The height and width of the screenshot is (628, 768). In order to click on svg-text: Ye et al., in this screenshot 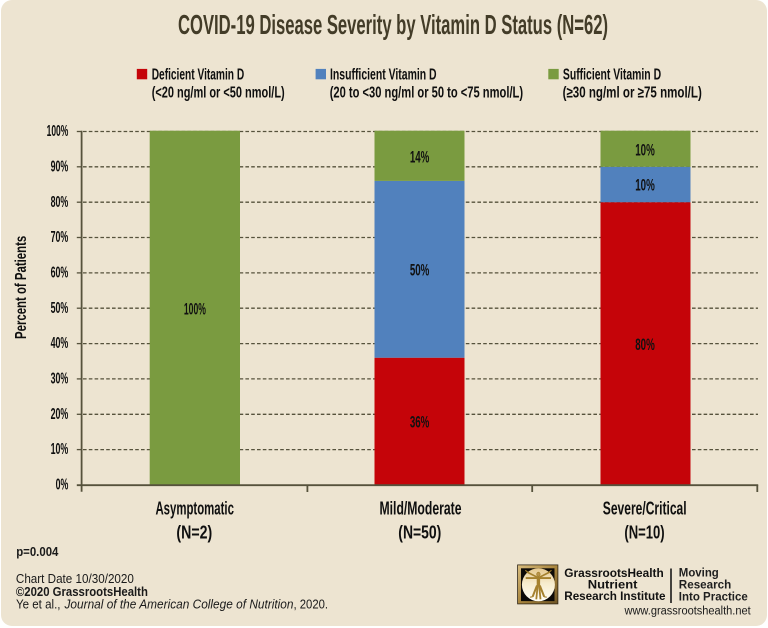, I will do `click(38, 605)`.